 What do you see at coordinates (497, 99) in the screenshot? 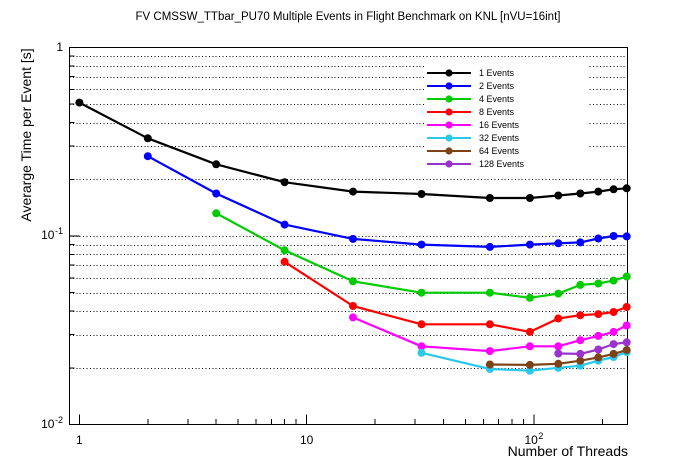
I see `legend-label: 4 Events` at bounding box center [497, 99].